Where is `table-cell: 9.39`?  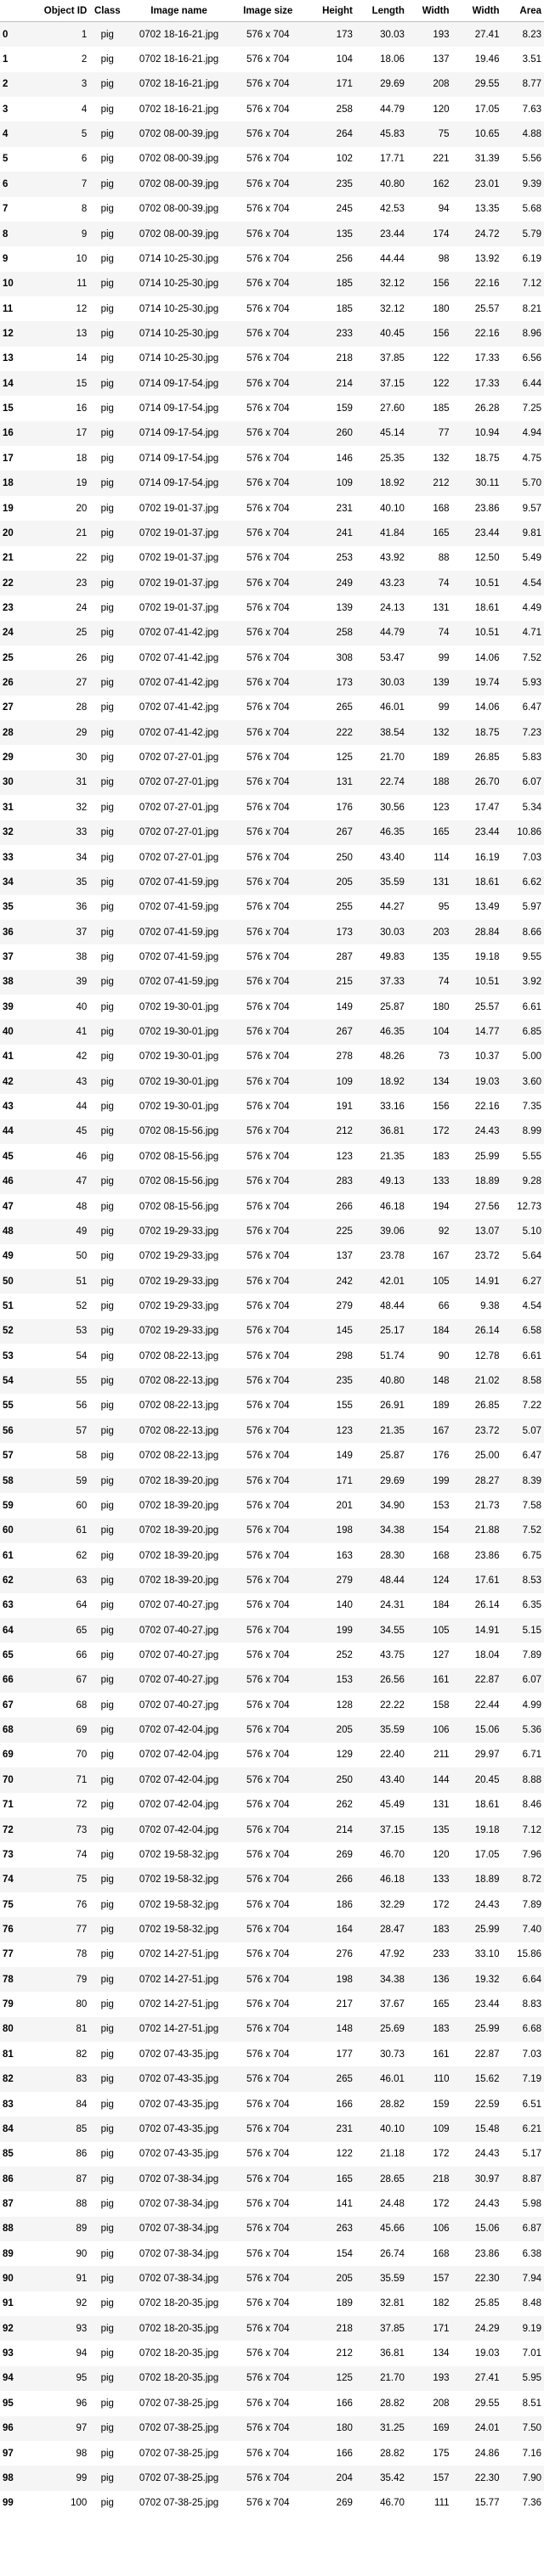
table-cell: 9.39 is located at coordinates (531, 183).